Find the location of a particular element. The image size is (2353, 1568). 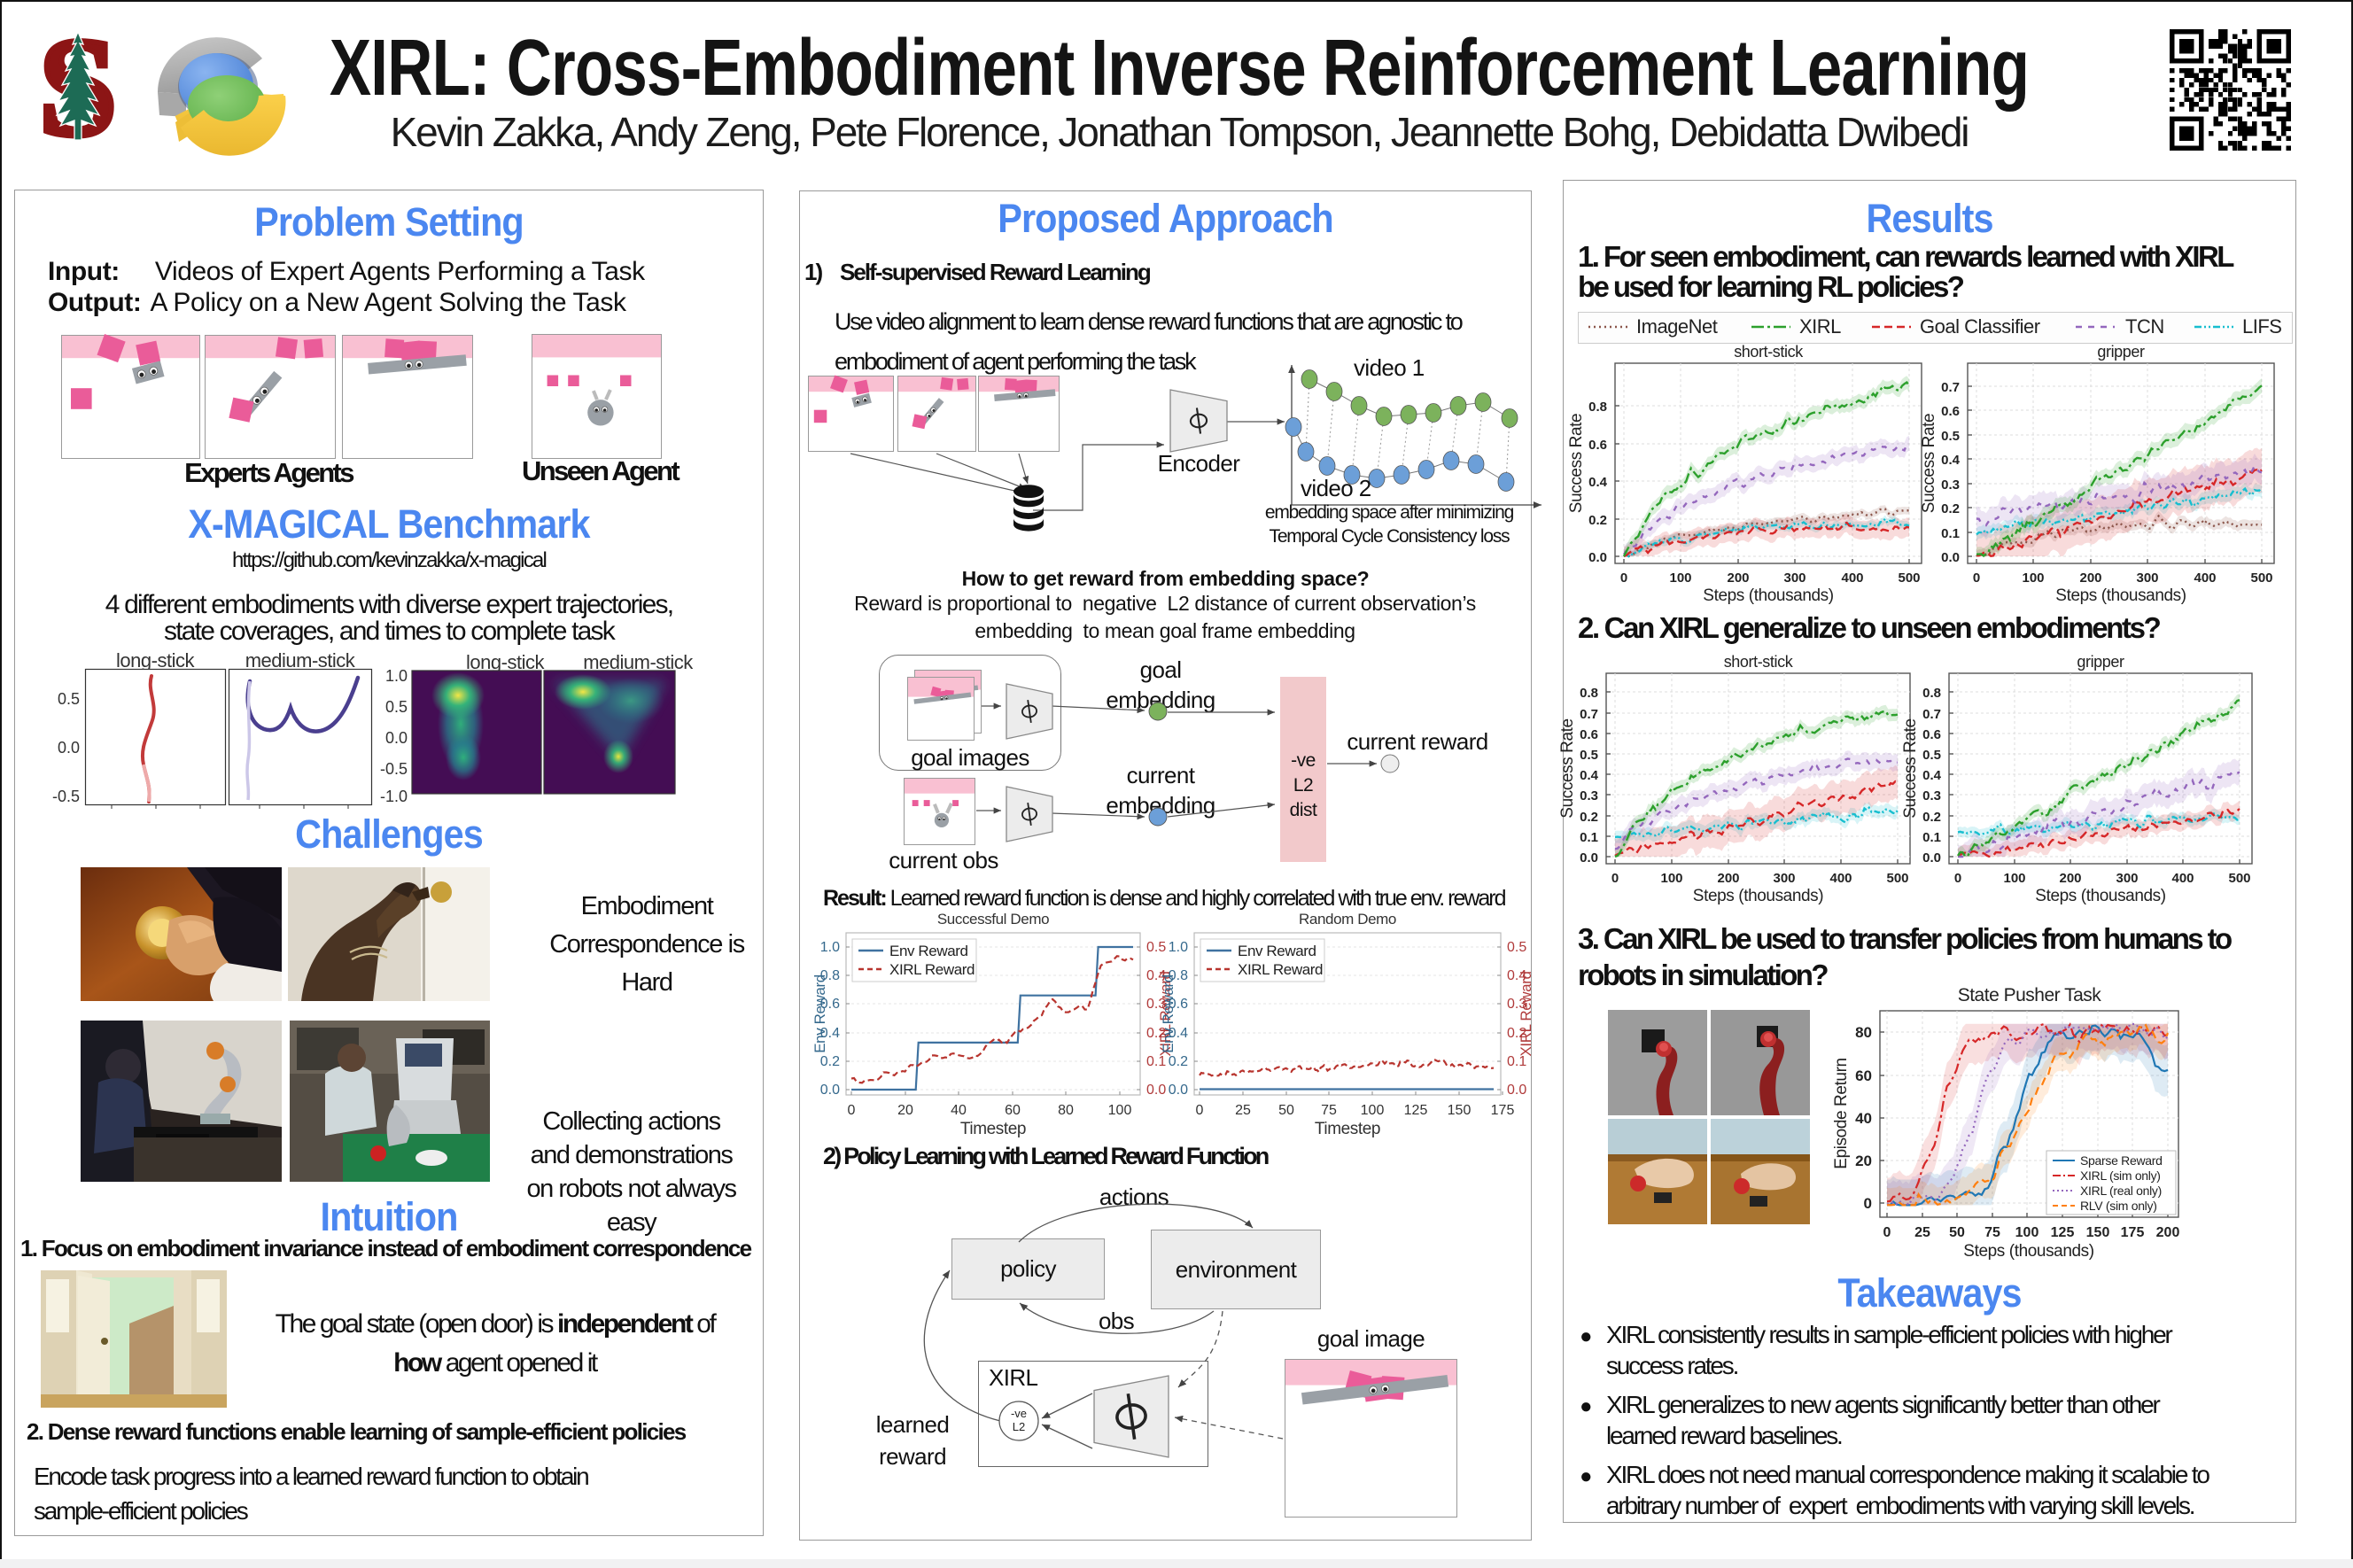

svg-text: 25 is located at coordinates (1243, 1110).